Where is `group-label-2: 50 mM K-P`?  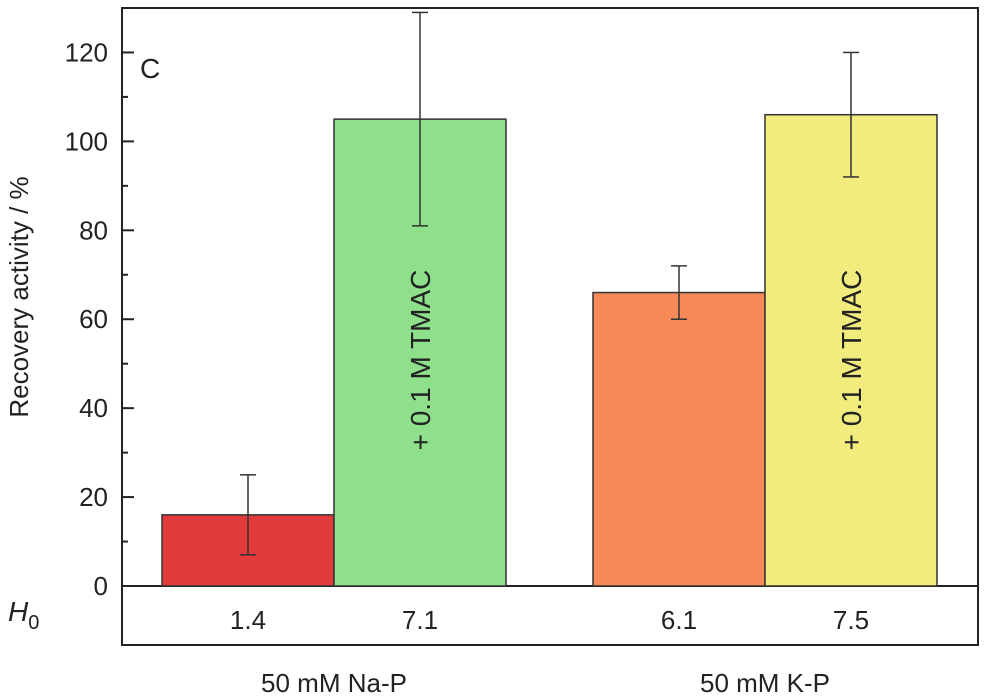
group-label-2: 50 mM K-P is located at coordinates (765, 683).